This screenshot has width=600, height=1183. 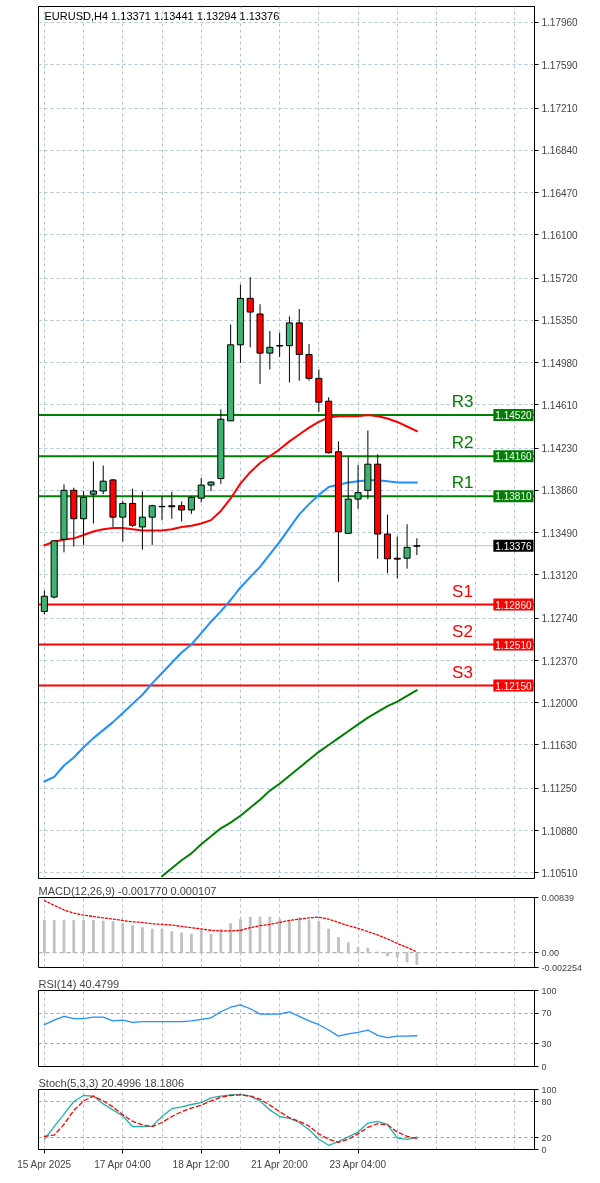 I want to click on ref-line-label: S1, so click(x=462, y=591).